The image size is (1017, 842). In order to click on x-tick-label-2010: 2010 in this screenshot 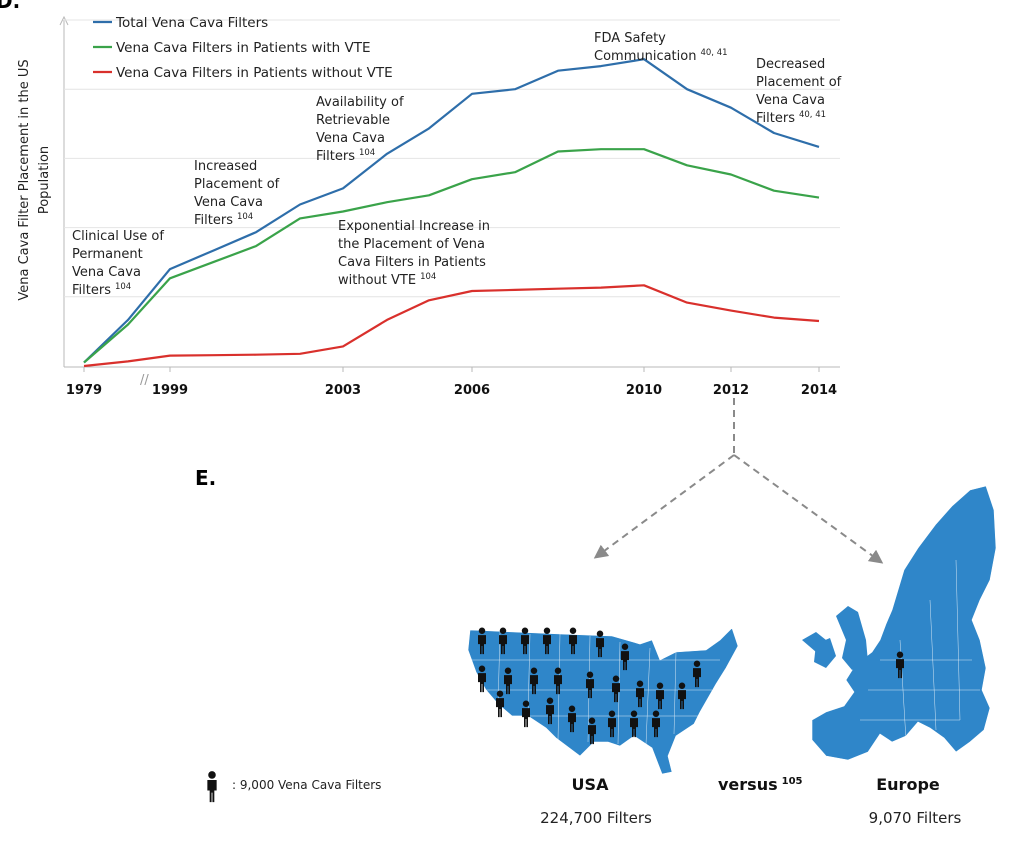, I will do `click(644, 390)`.